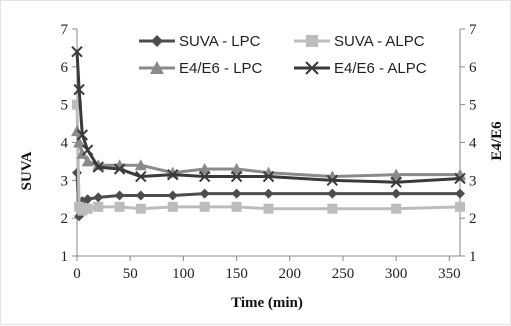 Image resolution: width=511 pixels, height=326 pixels. What do you see at coordinates (130, 274) in the screenshot?
I see `x-tick-label: 50` at bounding box center [130, 274].